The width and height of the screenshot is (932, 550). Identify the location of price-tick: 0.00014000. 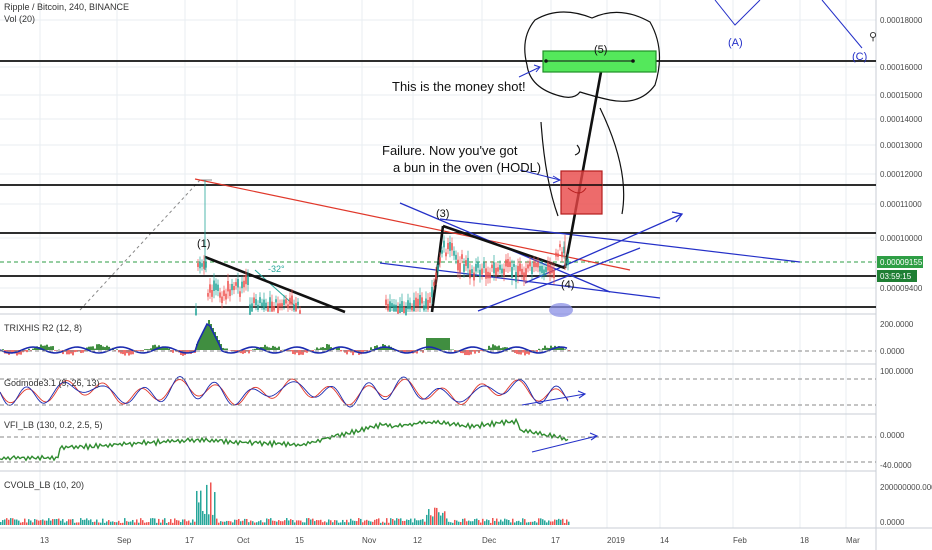
(901, 119).